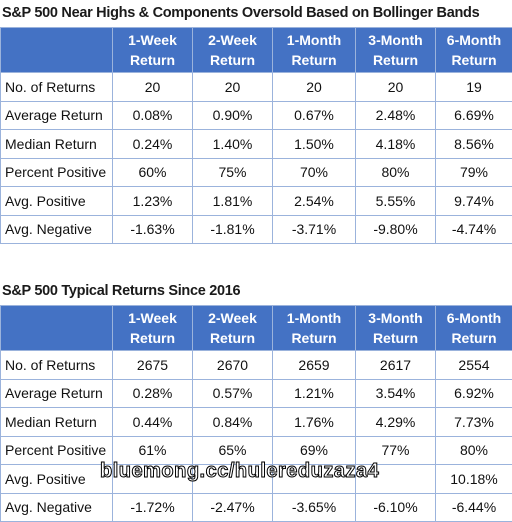 The height and width of the screenshot is (522, 512). Describe the element at coordinates (396, 422) in the screenshot. I see `value-cell: 4.29%` at that location.